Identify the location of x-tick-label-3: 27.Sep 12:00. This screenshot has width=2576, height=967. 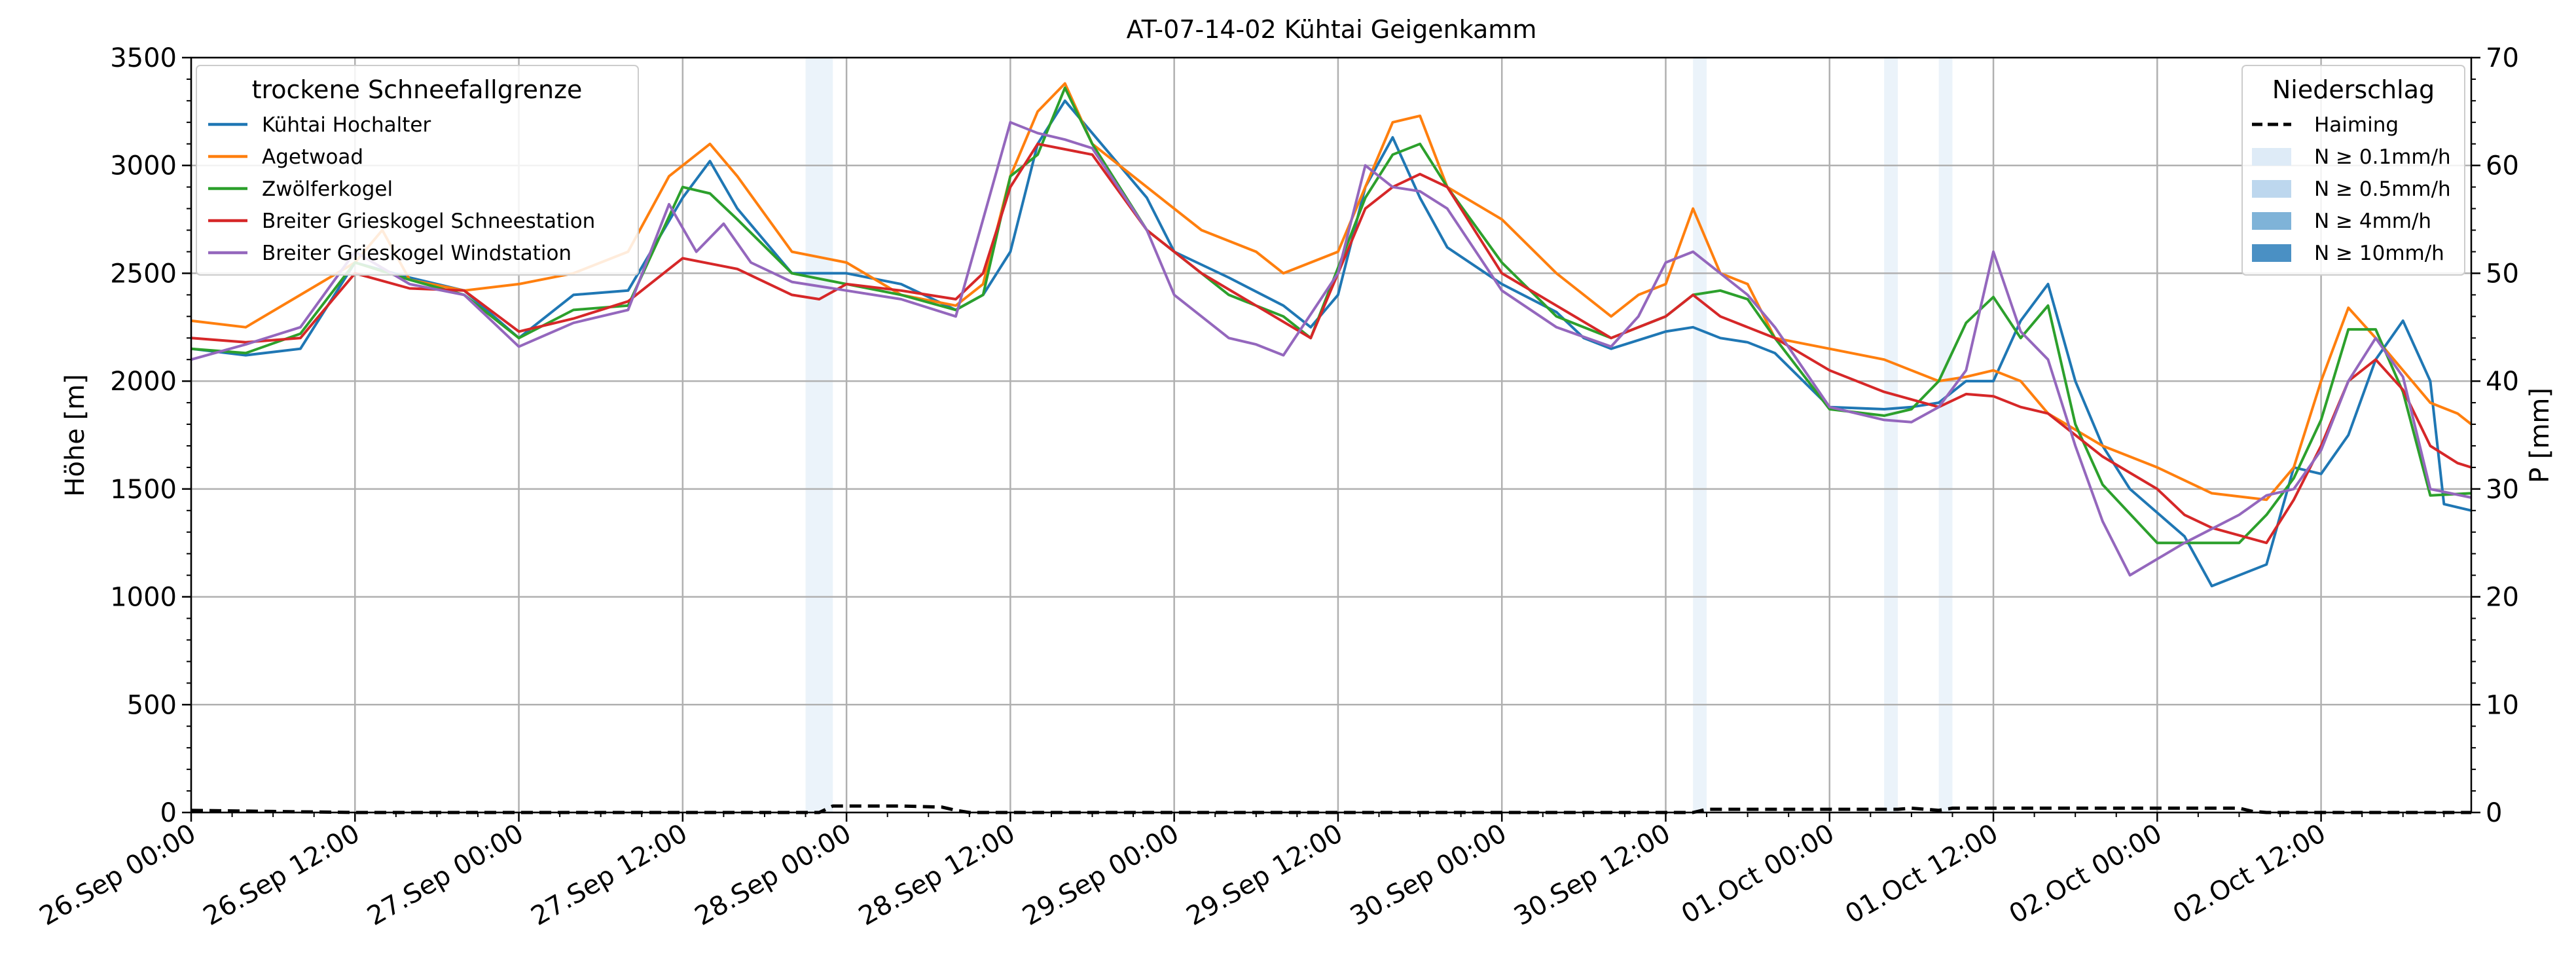
(609, 875).